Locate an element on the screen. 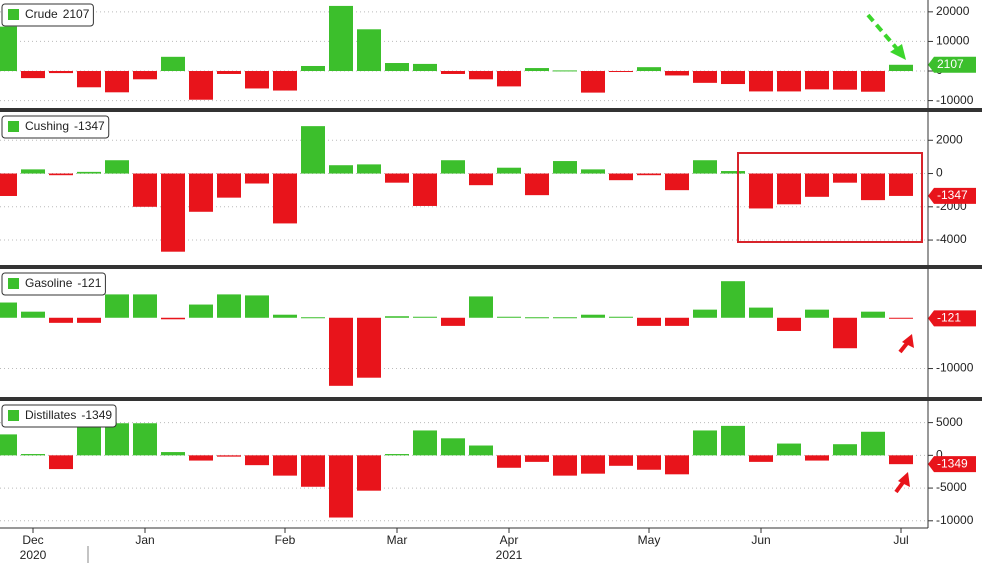  y-tick-label: -10000 is located at coordinates (955, 100).